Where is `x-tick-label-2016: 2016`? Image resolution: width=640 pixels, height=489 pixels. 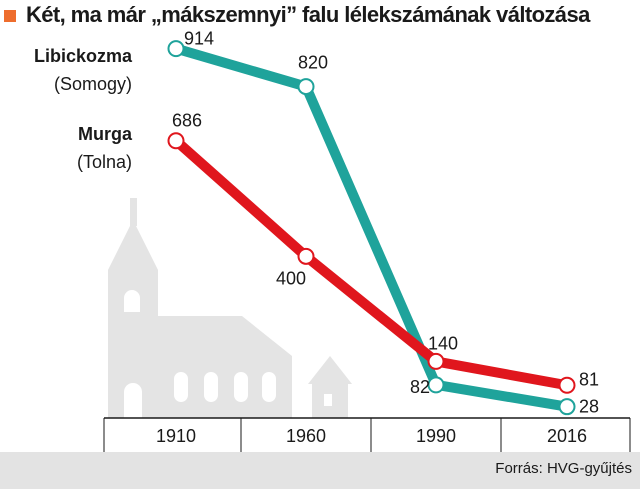 x-tick-label-2016: 2016 is located at coordinates (567, 436).